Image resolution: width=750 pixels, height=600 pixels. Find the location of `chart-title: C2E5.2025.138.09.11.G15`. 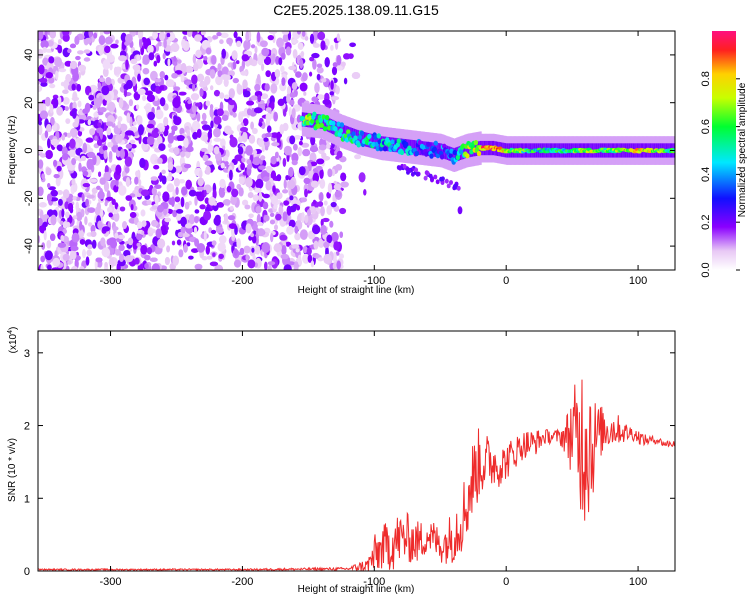

chart-title: C2E5.2025.138.09.11.G15 is located at coordinates (356, 10).